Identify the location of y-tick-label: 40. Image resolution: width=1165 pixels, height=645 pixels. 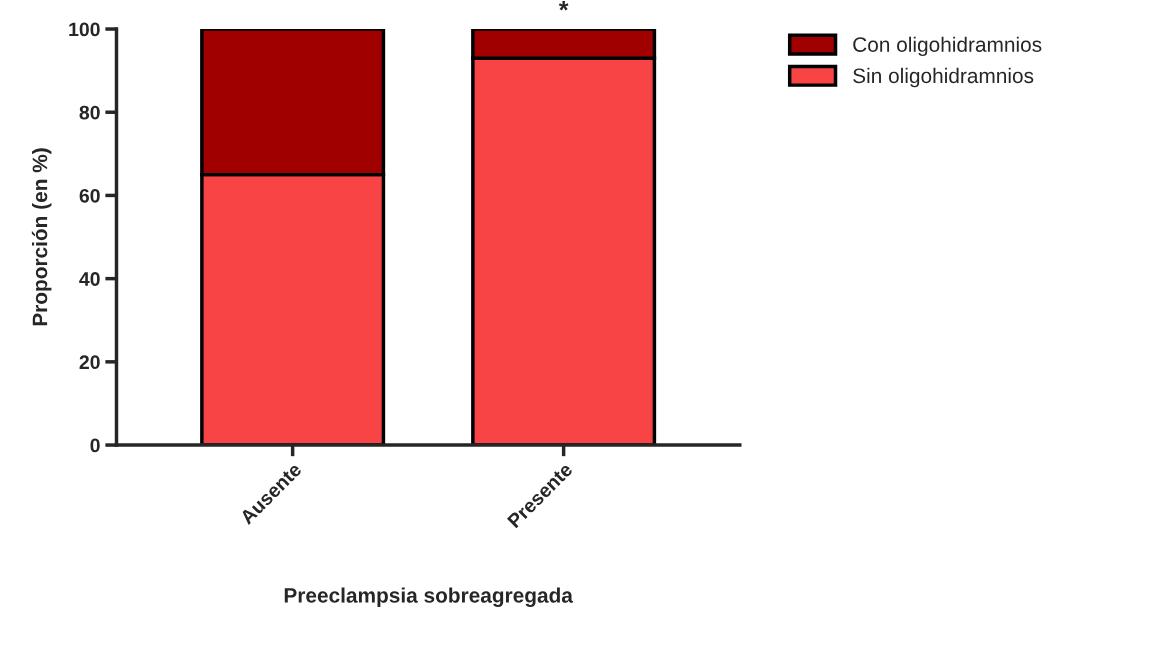
(89, 279).